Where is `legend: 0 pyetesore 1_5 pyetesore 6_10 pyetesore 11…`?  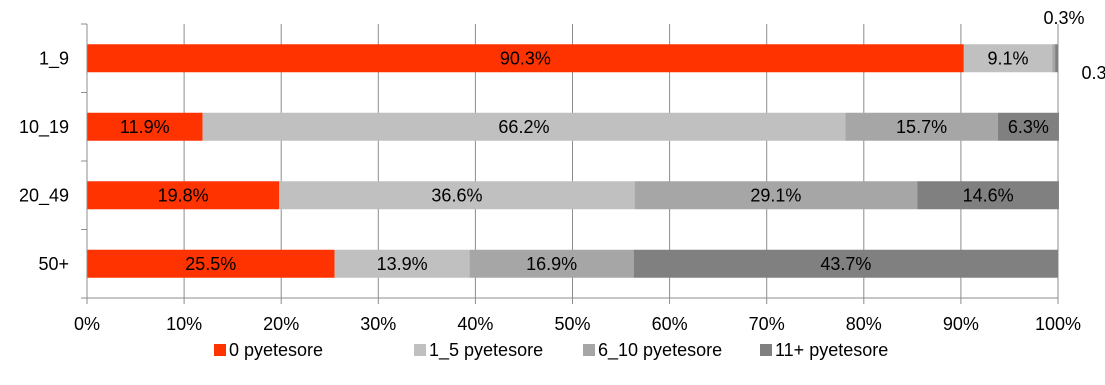
legend: 0 pyetesore 1_5 pyetesore 6_10 pyetesore 11… is located at coordinates (551, 350).